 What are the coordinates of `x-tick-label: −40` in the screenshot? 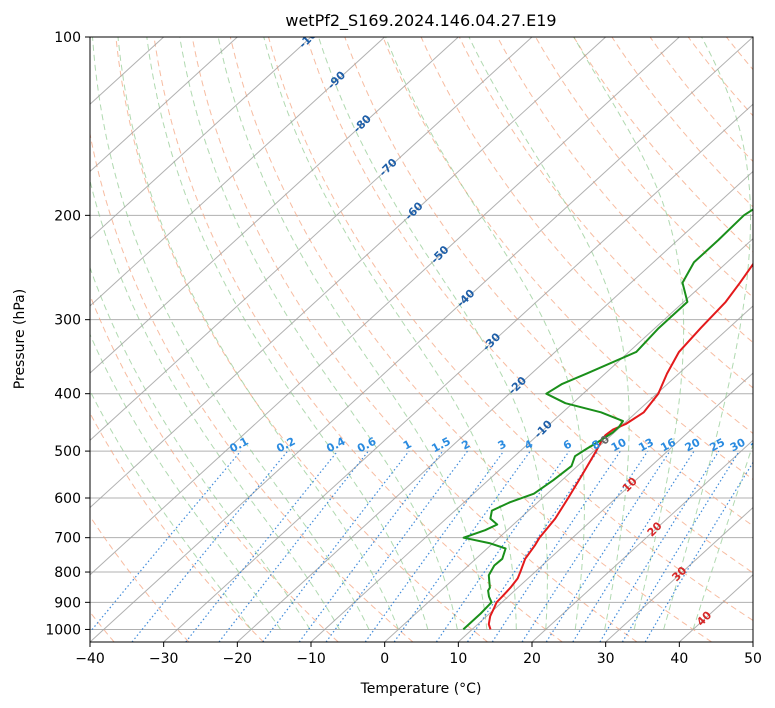 It's located at (90, 659).